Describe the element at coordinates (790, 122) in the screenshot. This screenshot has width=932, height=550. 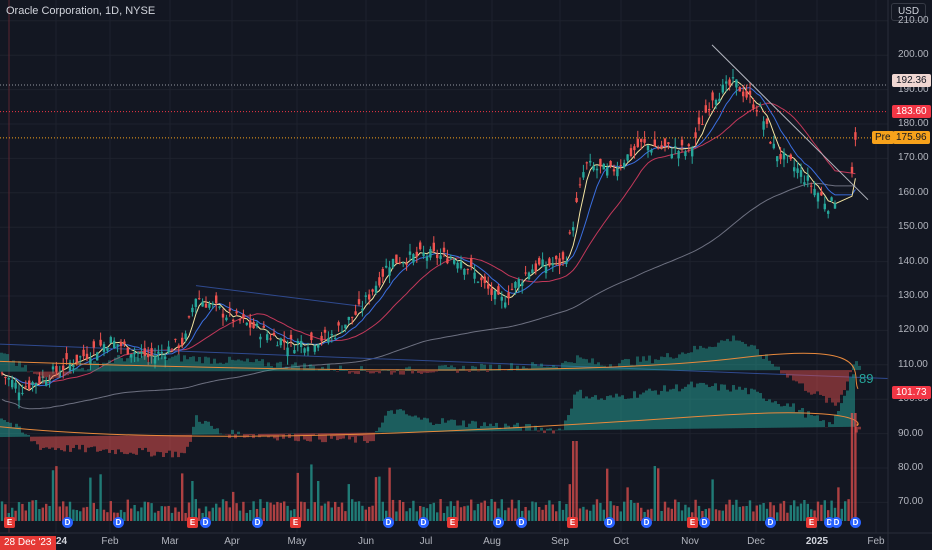
I see `trendline` at that location.